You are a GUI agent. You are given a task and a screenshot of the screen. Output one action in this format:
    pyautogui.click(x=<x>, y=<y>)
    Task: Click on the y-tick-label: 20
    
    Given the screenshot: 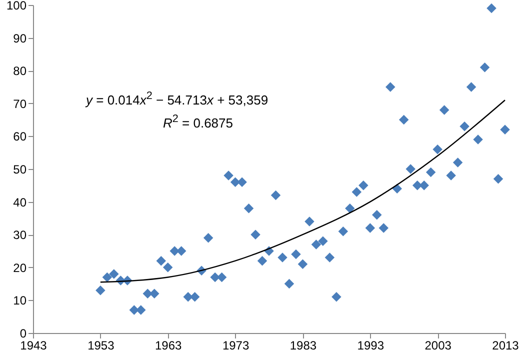 What is the action you would take?
    pyautogui.click(x=20, y=267)
    